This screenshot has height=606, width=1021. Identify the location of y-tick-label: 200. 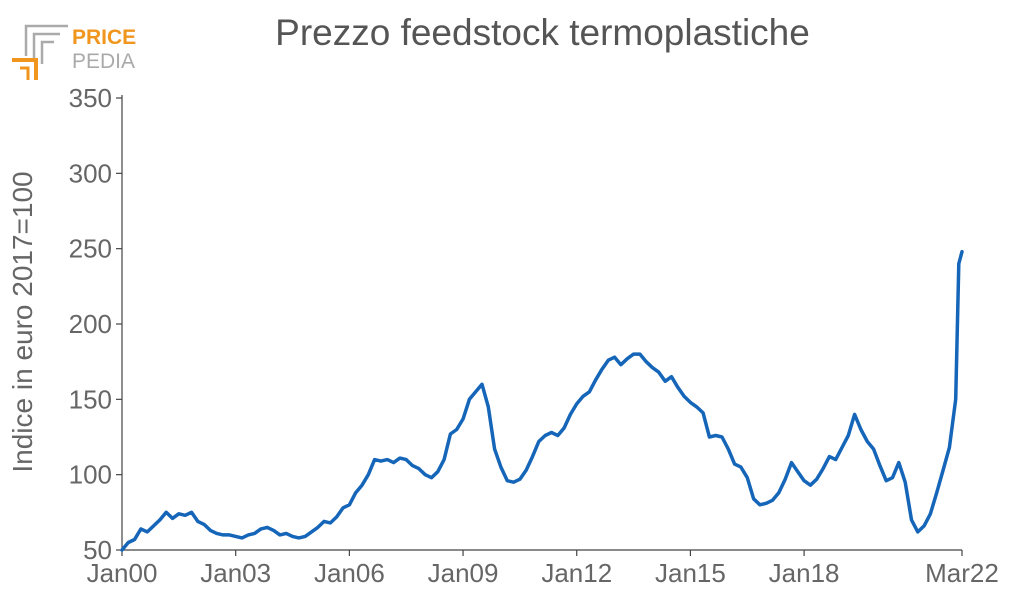
(90, 324).